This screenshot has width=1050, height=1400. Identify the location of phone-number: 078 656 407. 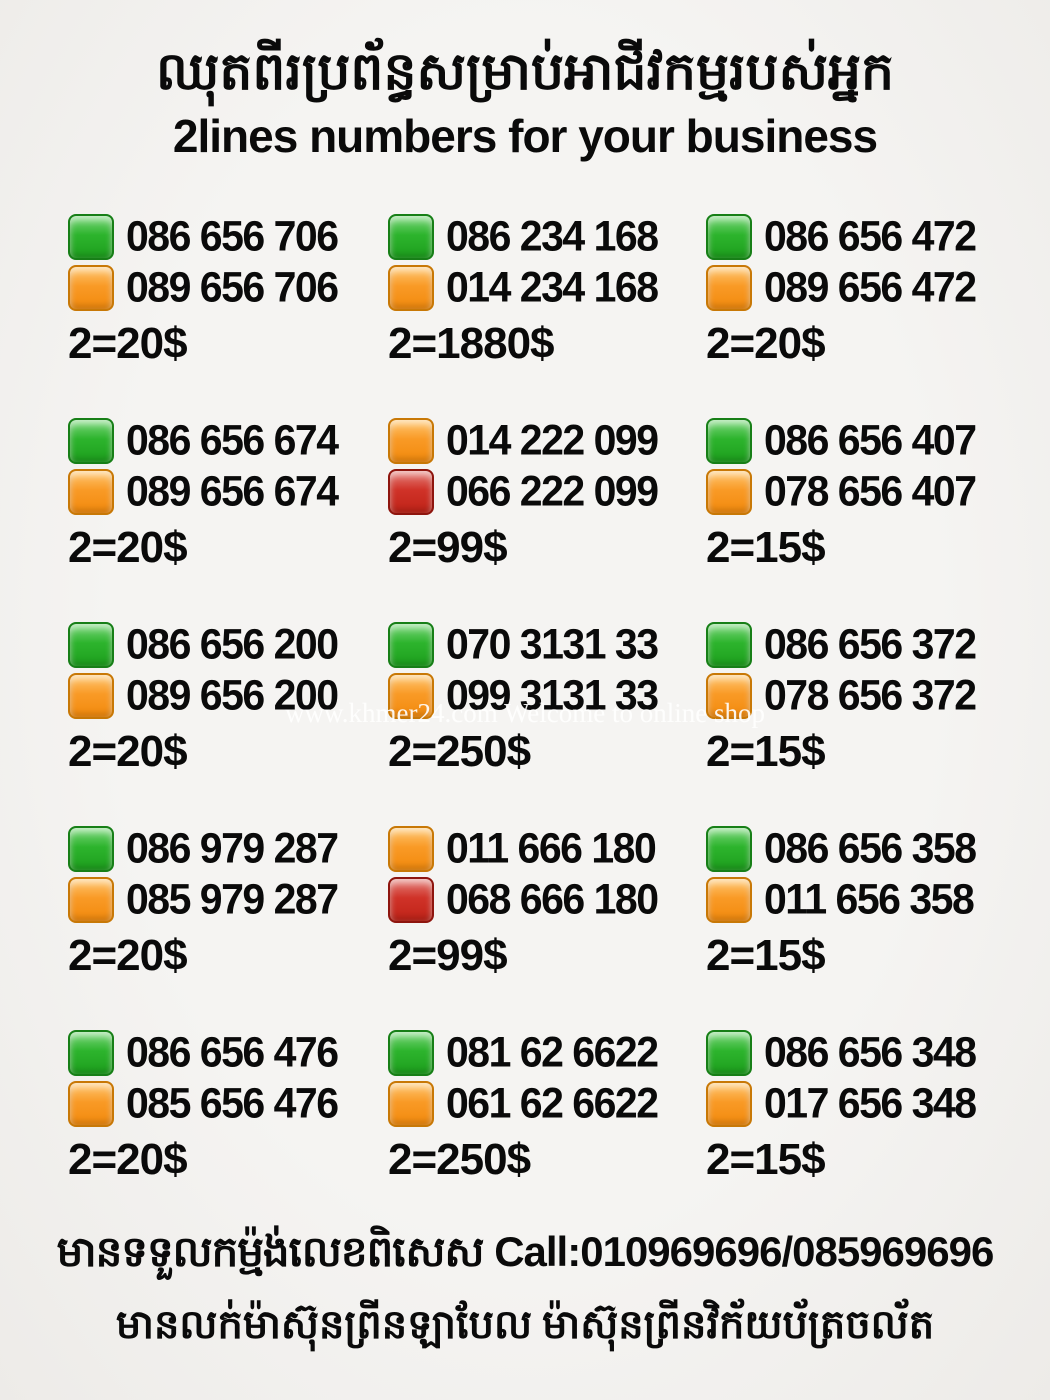
(870, 491).